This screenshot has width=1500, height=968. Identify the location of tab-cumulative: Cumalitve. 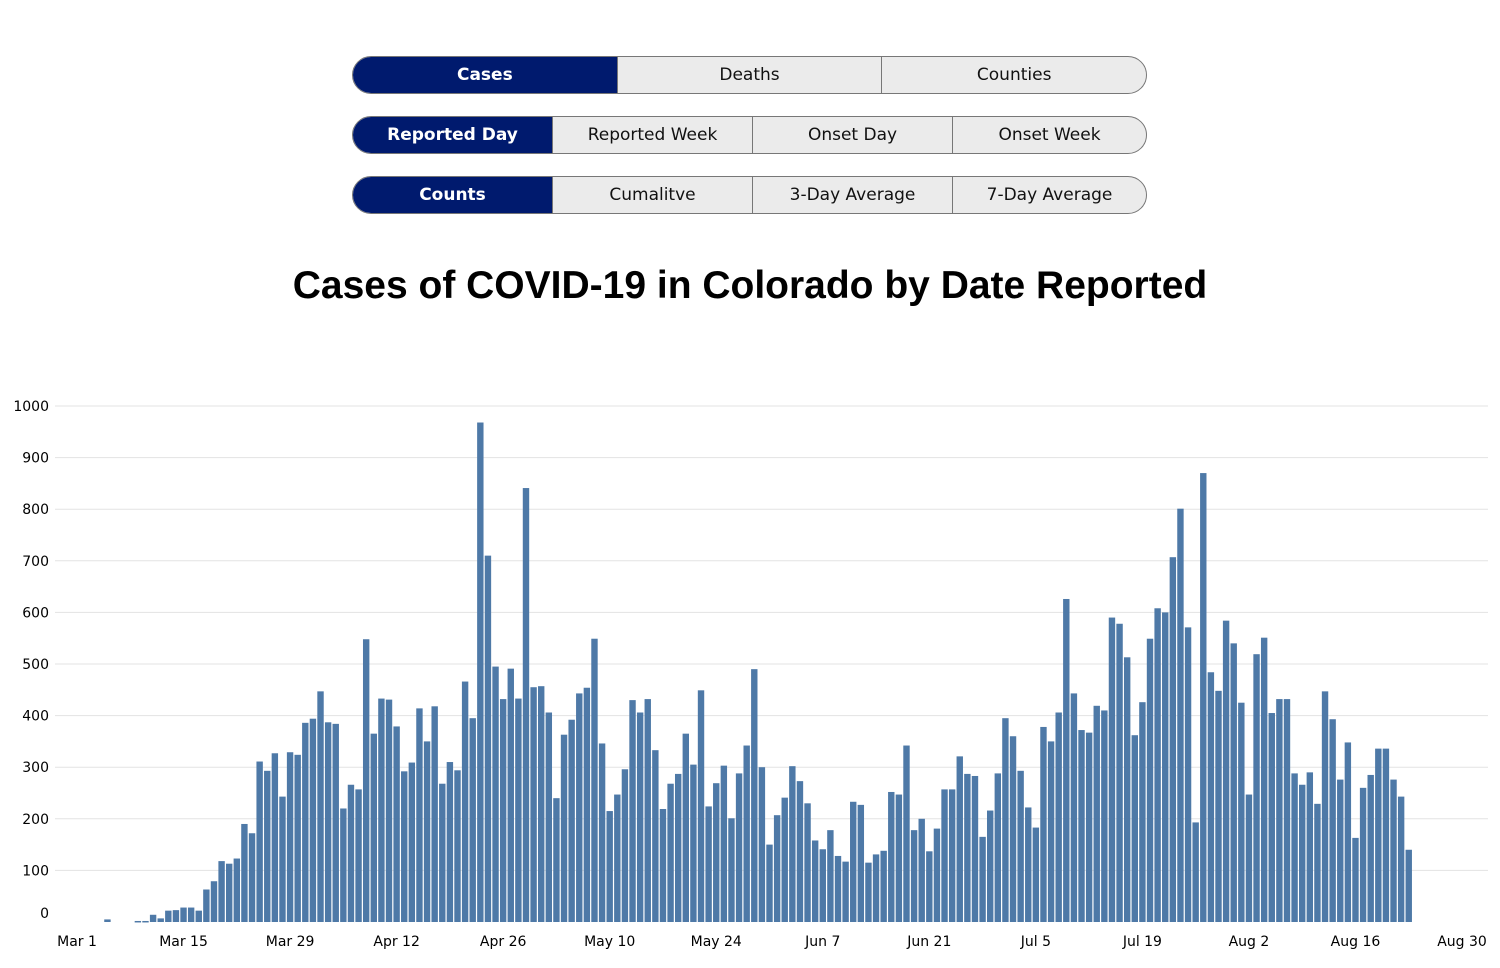
(652, 195).